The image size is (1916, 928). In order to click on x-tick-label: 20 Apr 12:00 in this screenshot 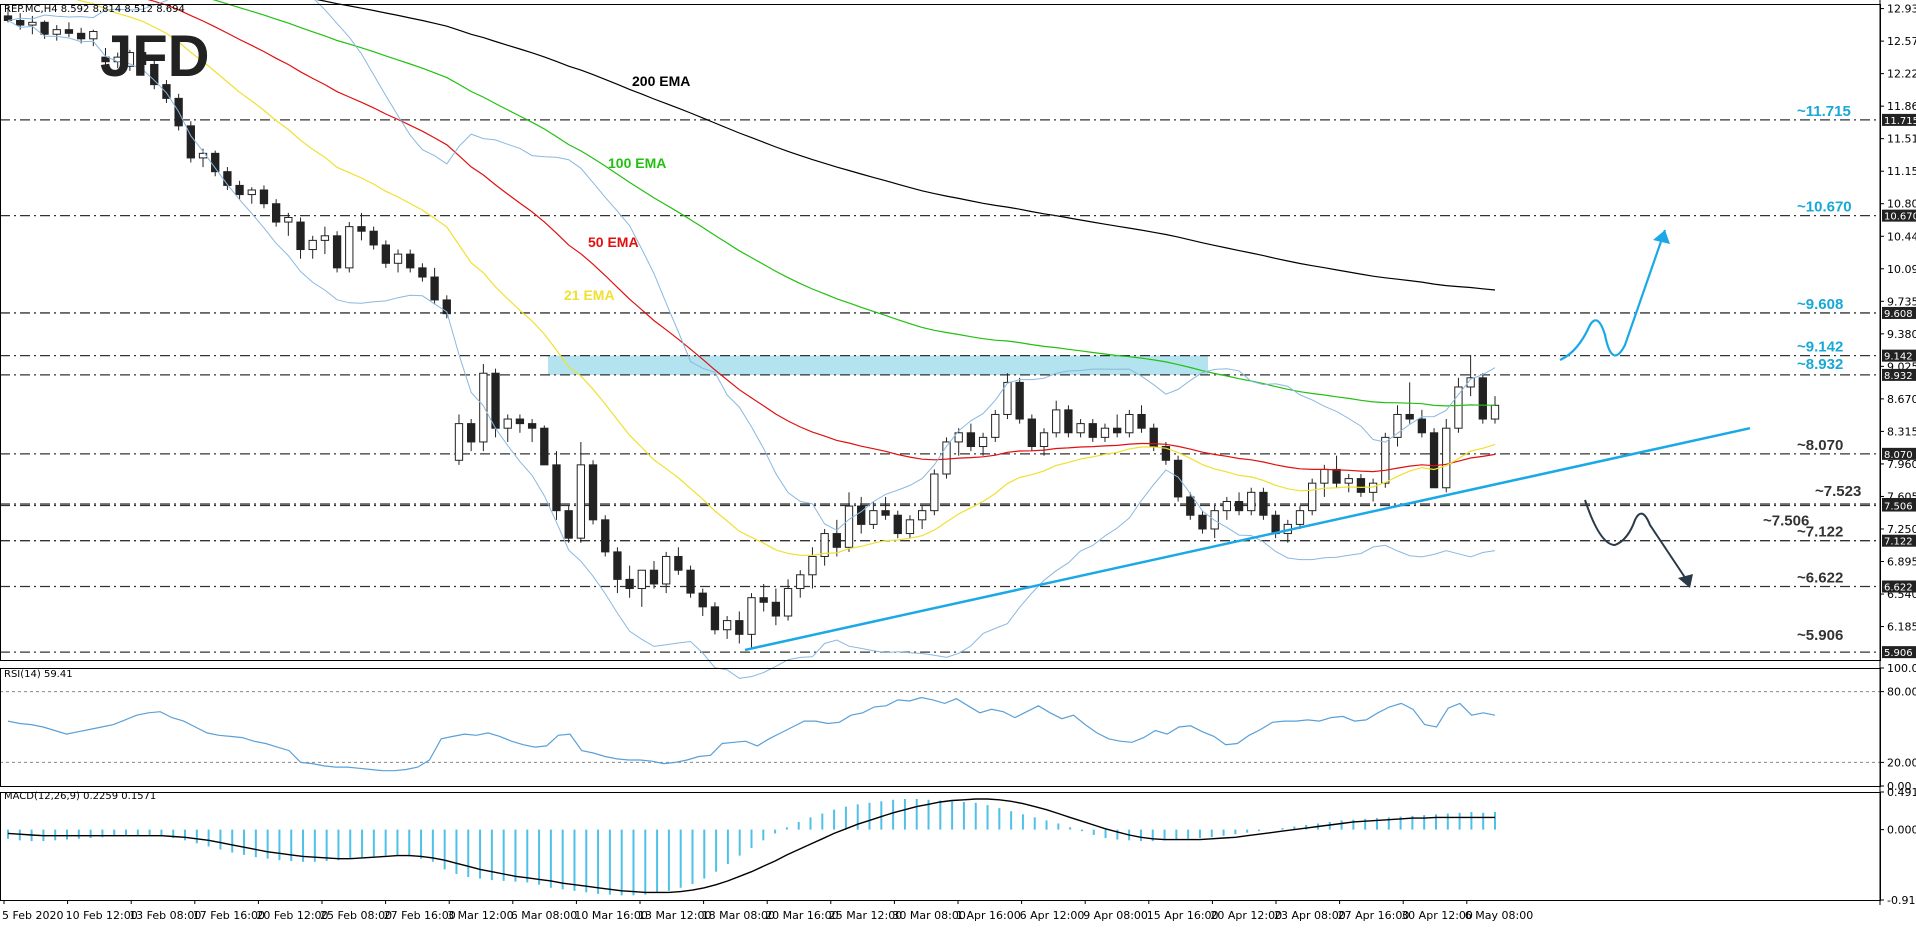, I will do `click(1246, 915)`.